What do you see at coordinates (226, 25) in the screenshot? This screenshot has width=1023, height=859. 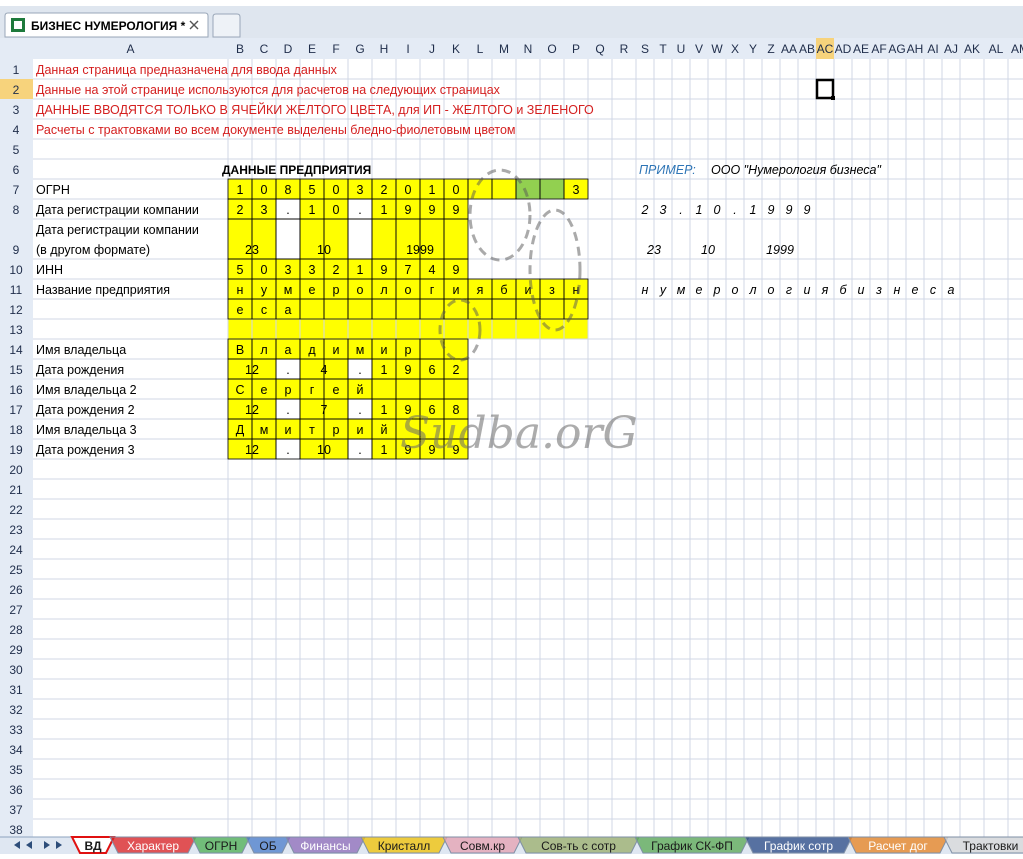 I see `new-tab` at bounding box center [226, 25].